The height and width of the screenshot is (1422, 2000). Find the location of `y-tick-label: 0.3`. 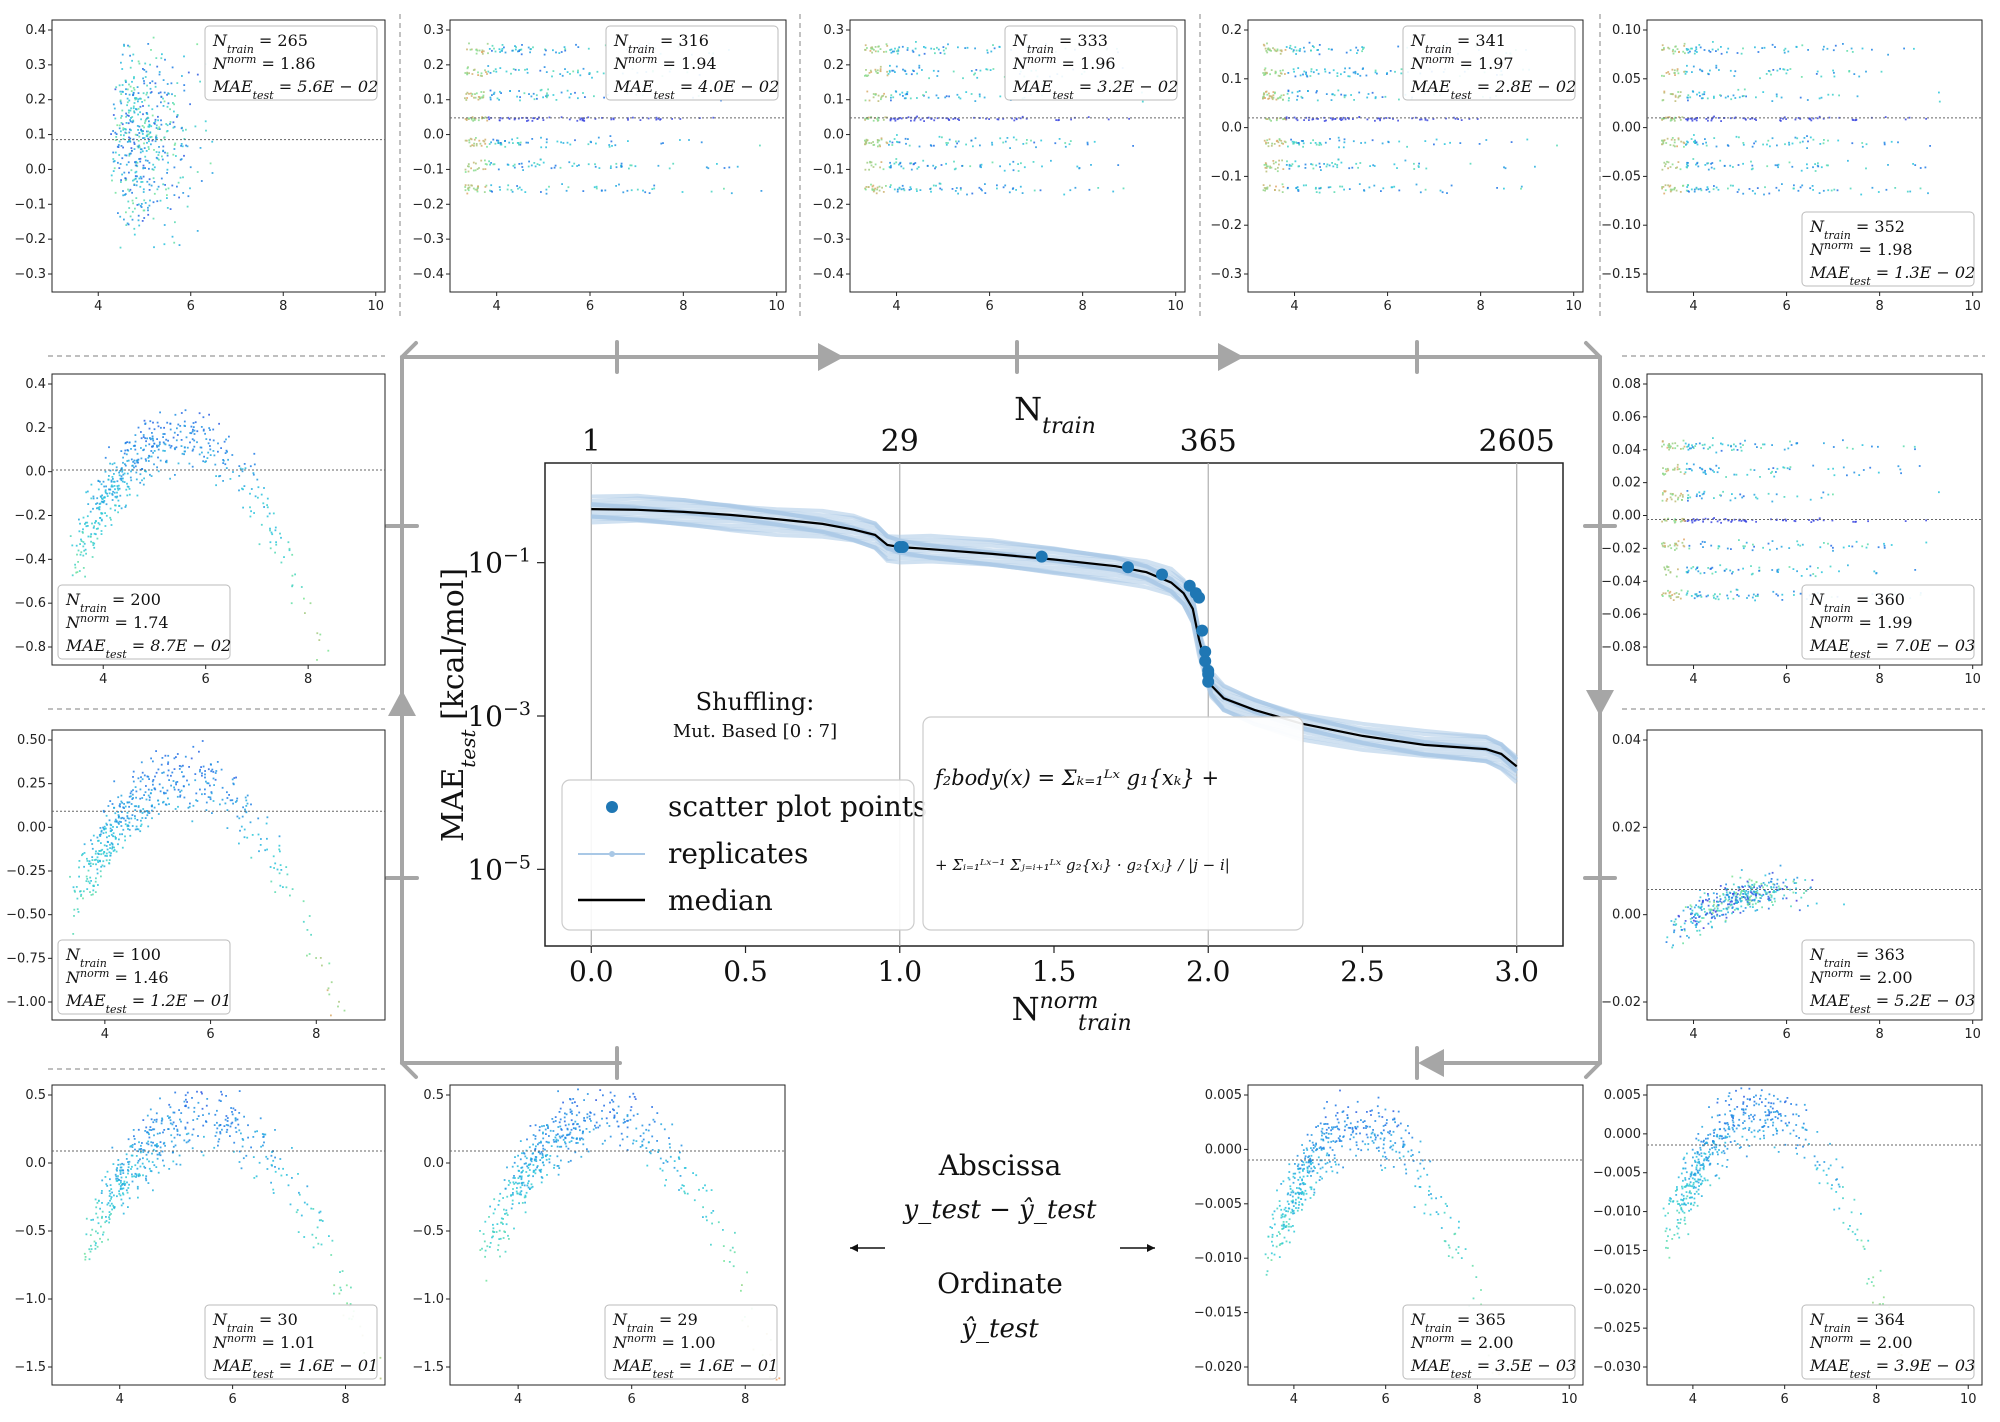

y-tick-label: 0.3 is located at coordinates (833, 30).